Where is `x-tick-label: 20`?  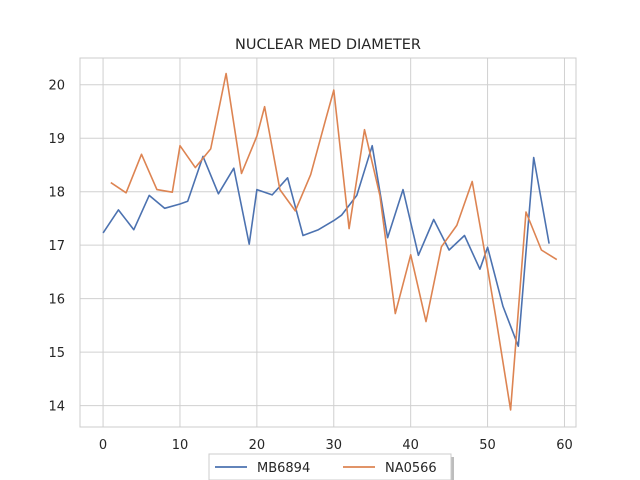
x-tick-label: 20 is located at coordinates (257, 445).